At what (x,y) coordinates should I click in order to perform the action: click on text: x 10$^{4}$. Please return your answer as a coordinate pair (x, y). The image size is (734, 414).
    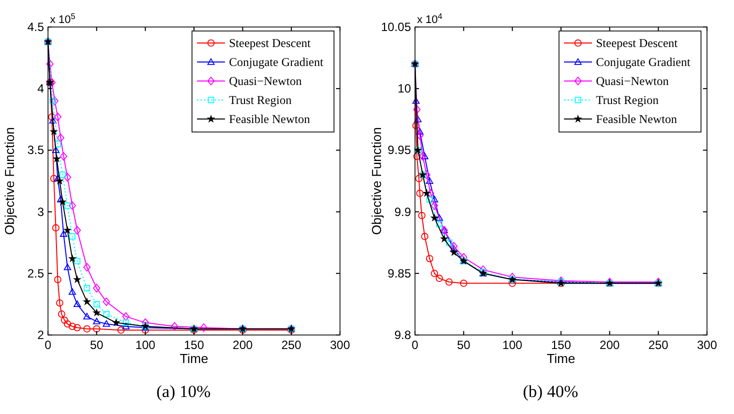
    Looking at the image, I should click on (430, 19).